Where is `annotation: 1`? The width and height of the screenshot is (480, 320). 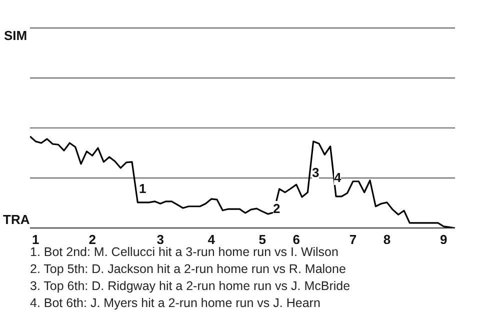 annotation: 1 is located at coordinates (142, 188).